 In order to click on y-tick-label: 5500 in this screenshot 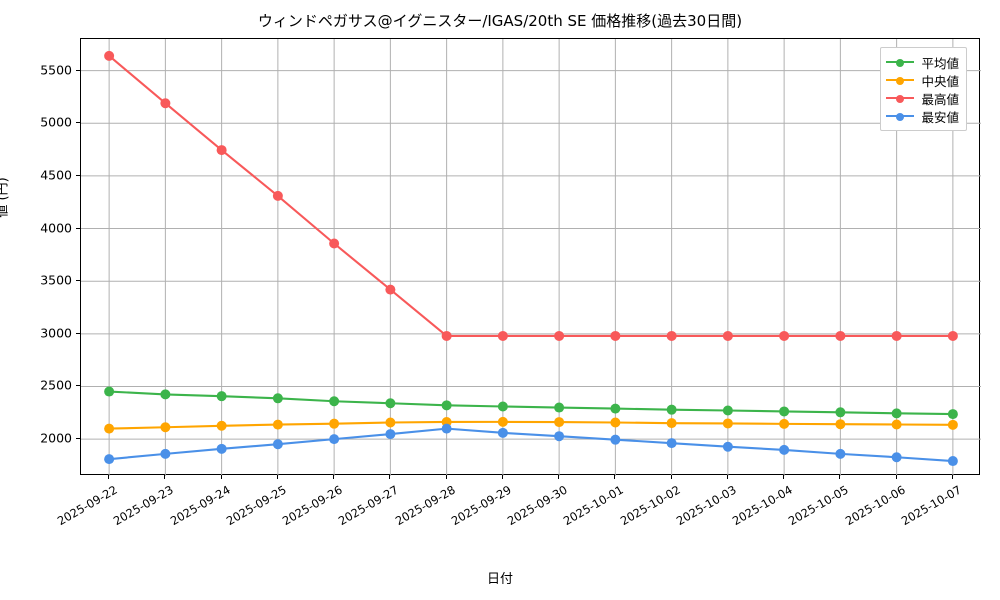, I will do `click(56, 70)`.